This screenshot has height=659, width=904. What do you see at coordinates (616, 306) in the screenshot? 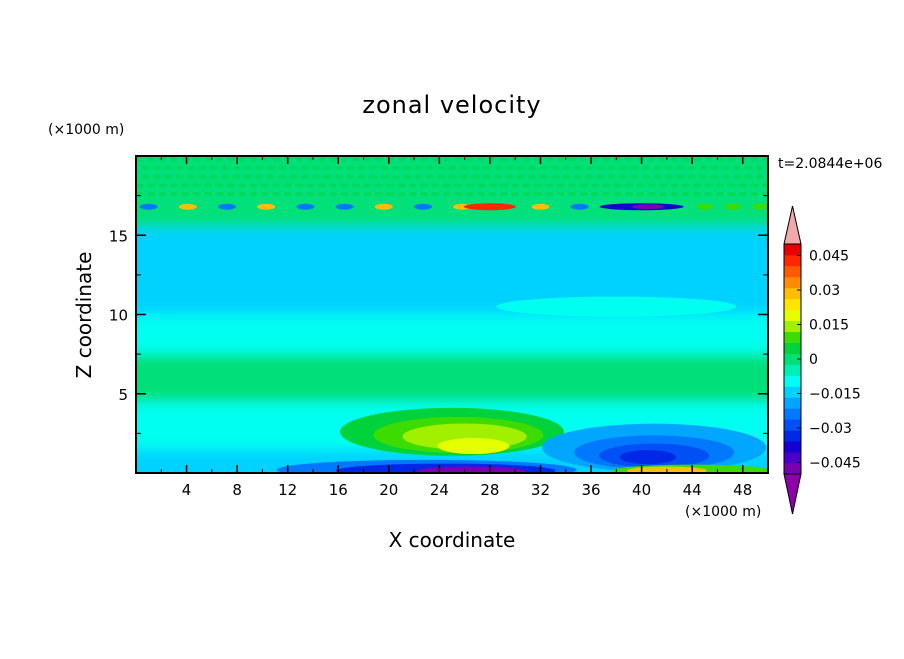
I see `contour-lobe` at bounding box center [616, 306].